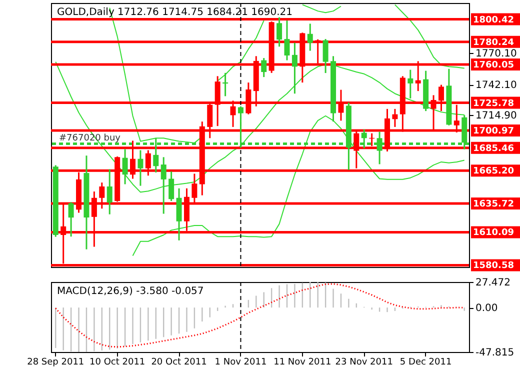 The height and width of the screenshot is (380, 520). I want to click on x-tick-label: 1 Nov 2011, so click(240, 363).